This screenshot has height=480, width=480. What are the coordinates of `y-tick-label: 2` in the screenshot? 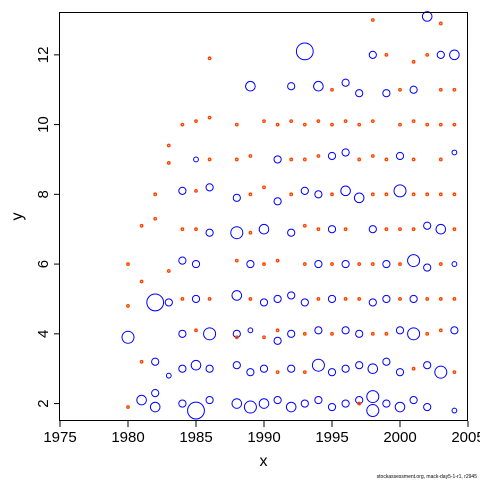 It's located at (43, 403).